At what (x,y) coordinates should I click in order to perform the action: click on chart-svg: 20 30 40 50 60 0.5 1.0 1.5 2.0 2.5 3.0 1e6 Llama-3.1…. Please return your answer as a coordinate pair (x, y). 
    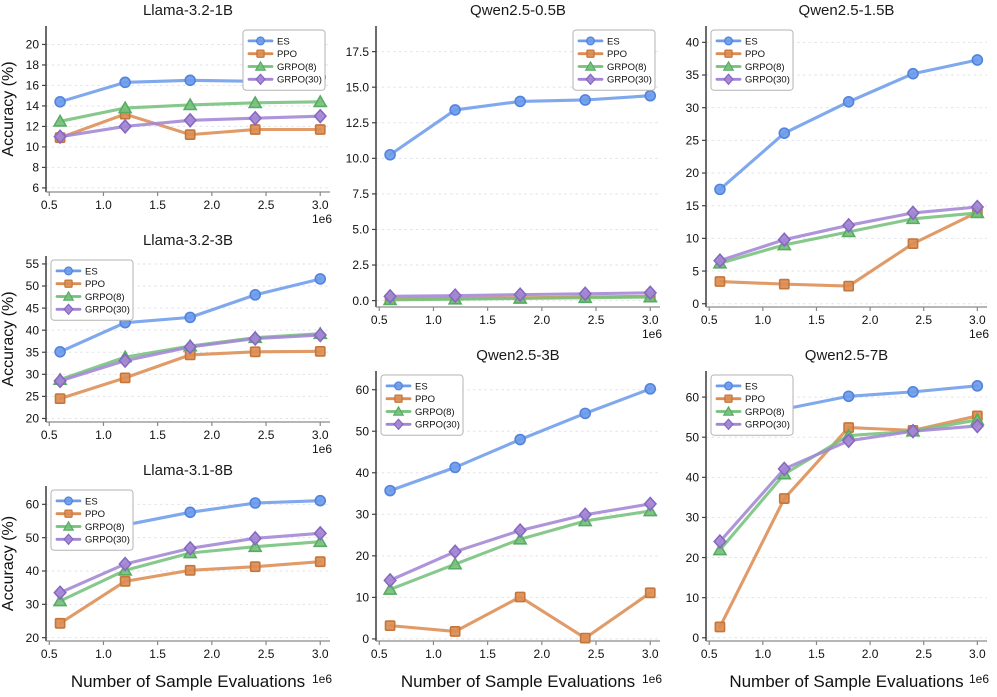
    Looking at the image, I should click on (166, 576).